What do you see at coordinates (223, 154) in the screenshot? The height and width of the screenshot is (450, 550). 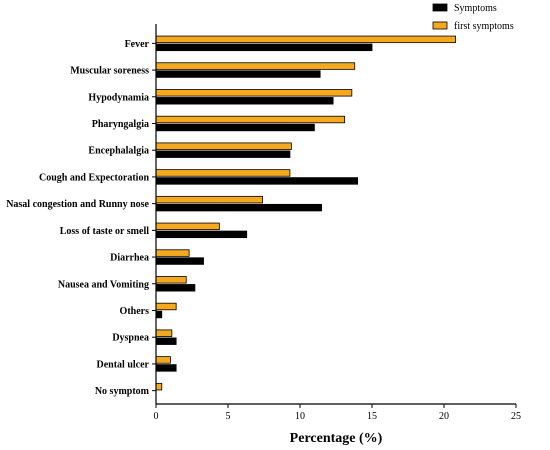 I see `bar-symptoms-encephalalgia` at bounding box center [223, 154].